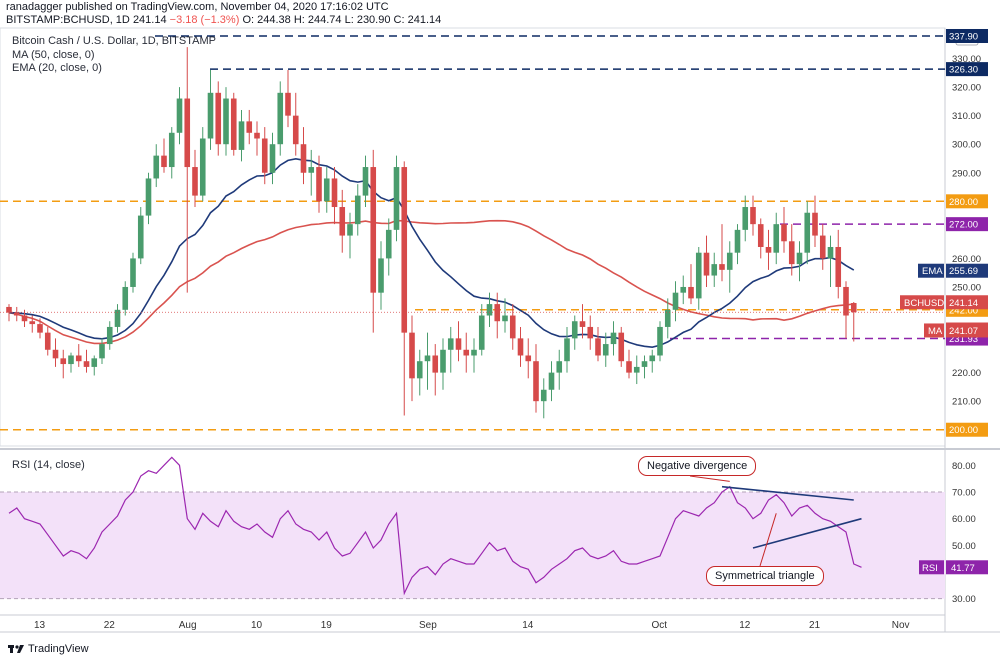  I want to click on level-label: 272.00, so click(963, 225).